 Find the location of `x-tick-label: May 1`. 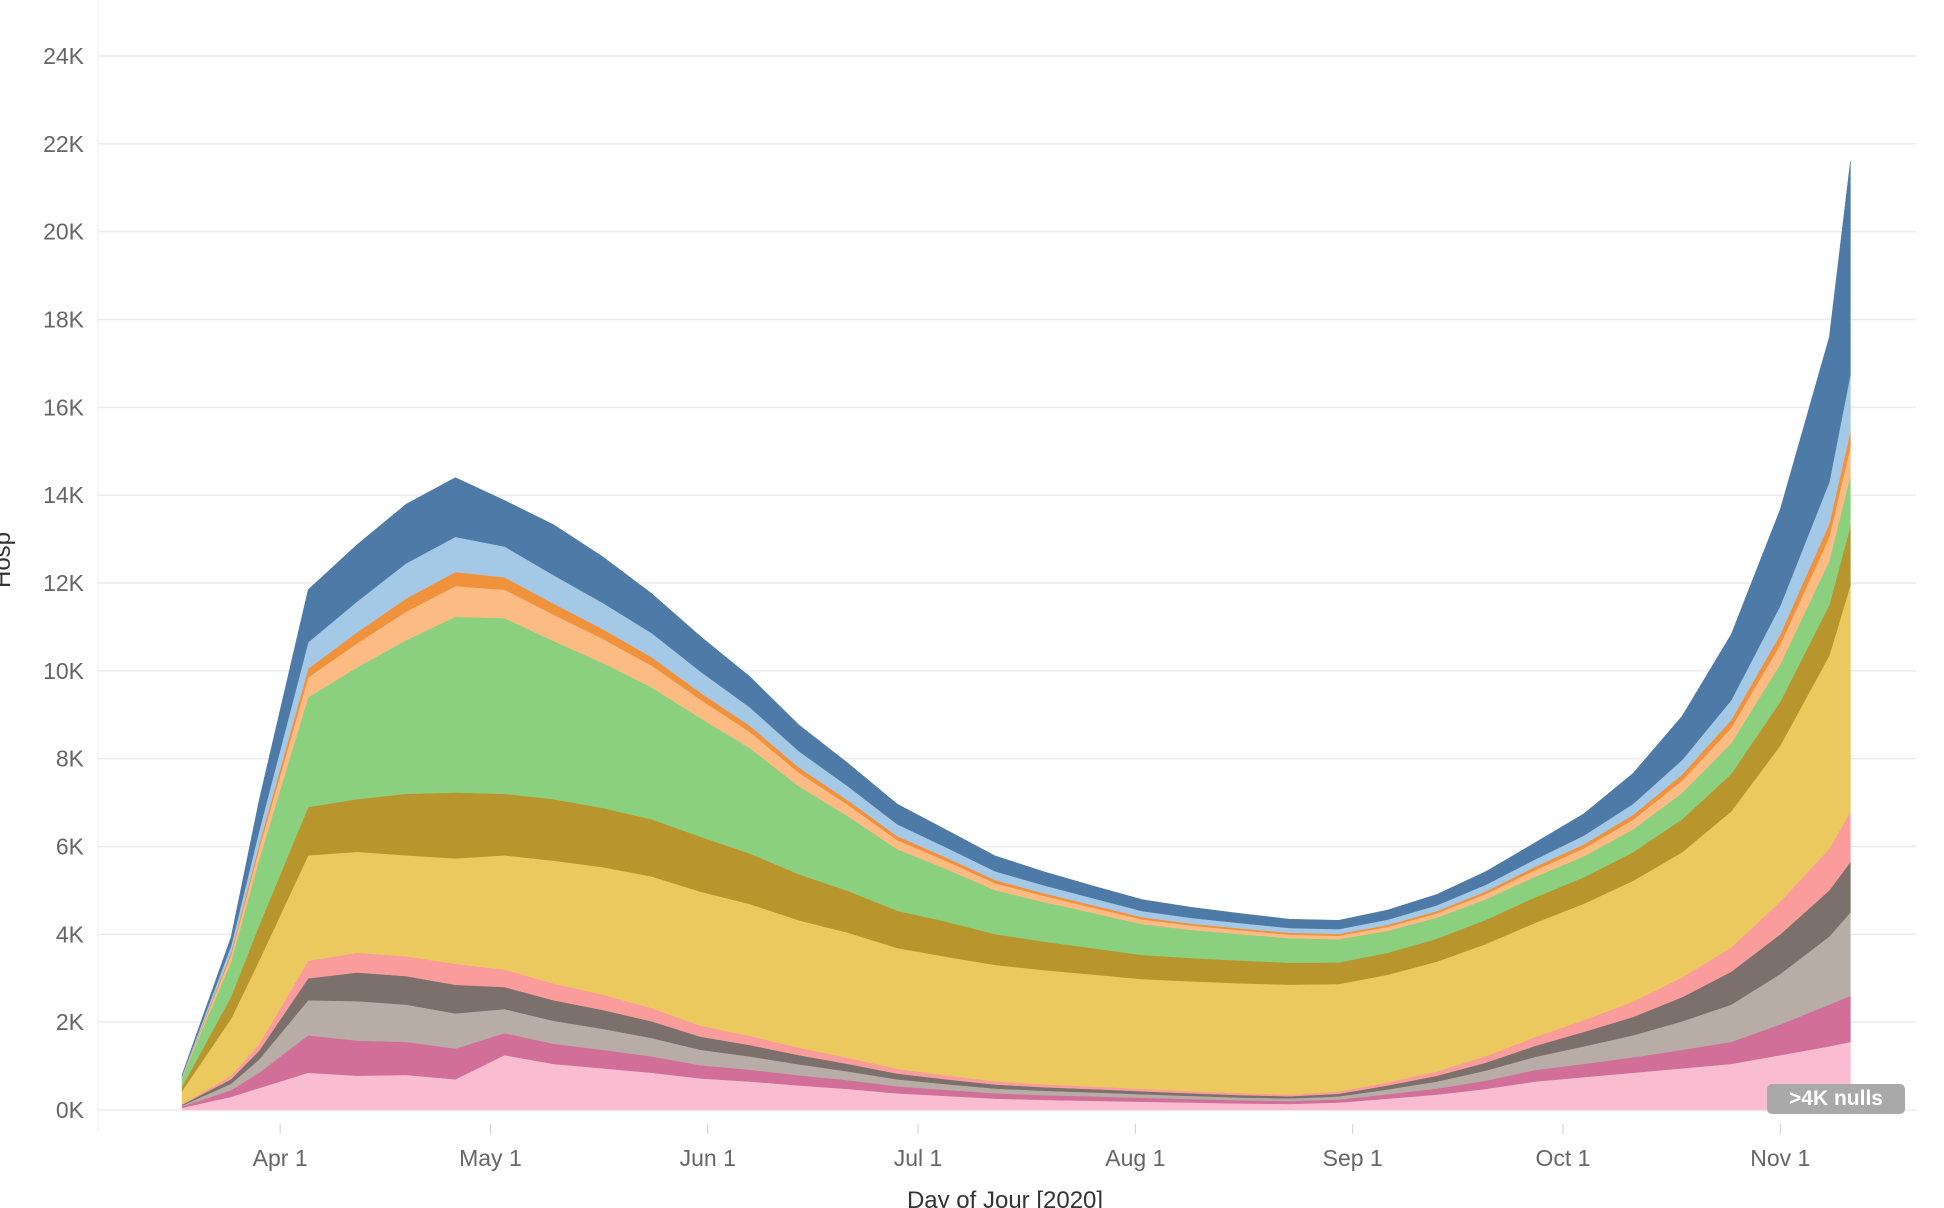

x-tick-label: May 1 is located at coordinates (490, 1158).